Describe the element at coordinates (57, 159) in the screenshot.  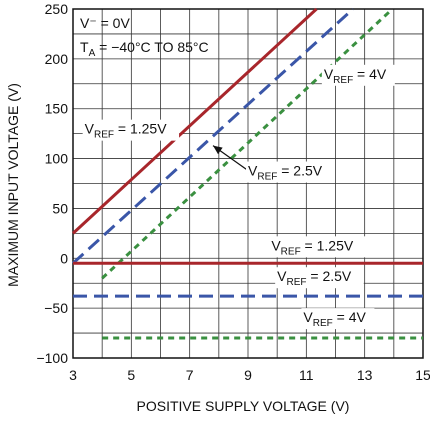
I see `y-tick-label: 100` at that location.